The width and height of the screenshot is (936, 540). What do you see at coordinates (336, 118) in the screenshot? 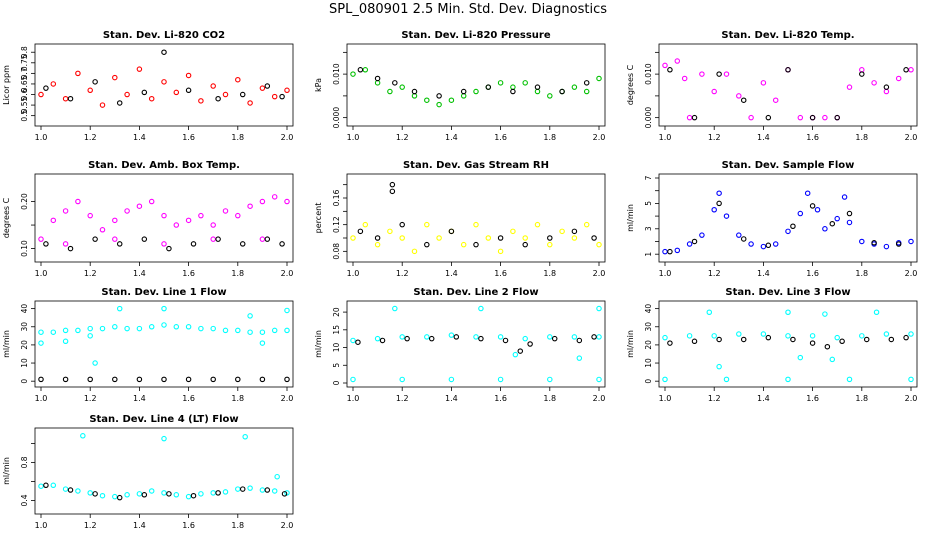
I see `y-tick-label: 0.000` at bounding box center [336, 118].